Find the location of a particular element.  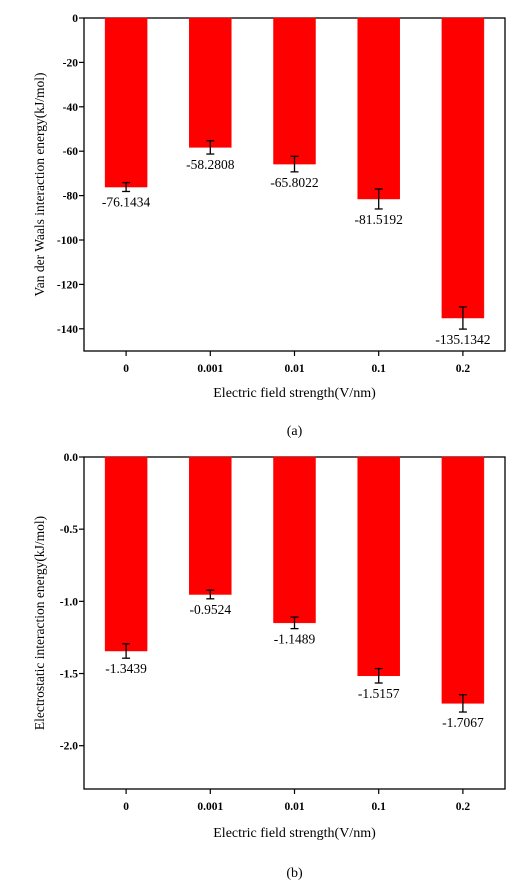

data-label: -65.8022 is located at coordinates (294, 182).